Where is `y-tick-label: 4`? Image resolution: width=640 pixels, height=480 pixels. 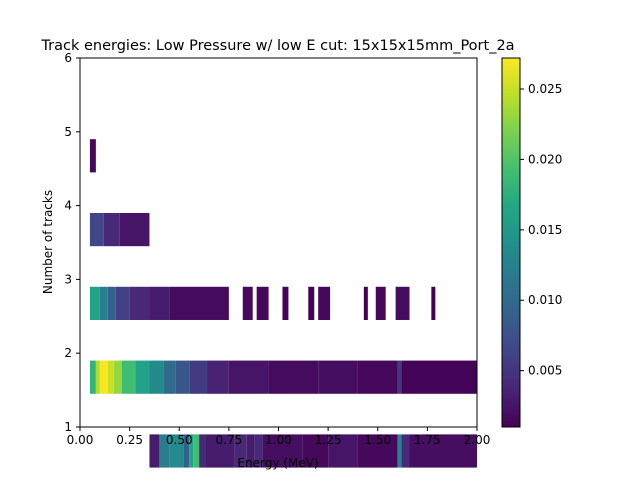
y-tick-label: 4 is located at coordinates (68, 206).